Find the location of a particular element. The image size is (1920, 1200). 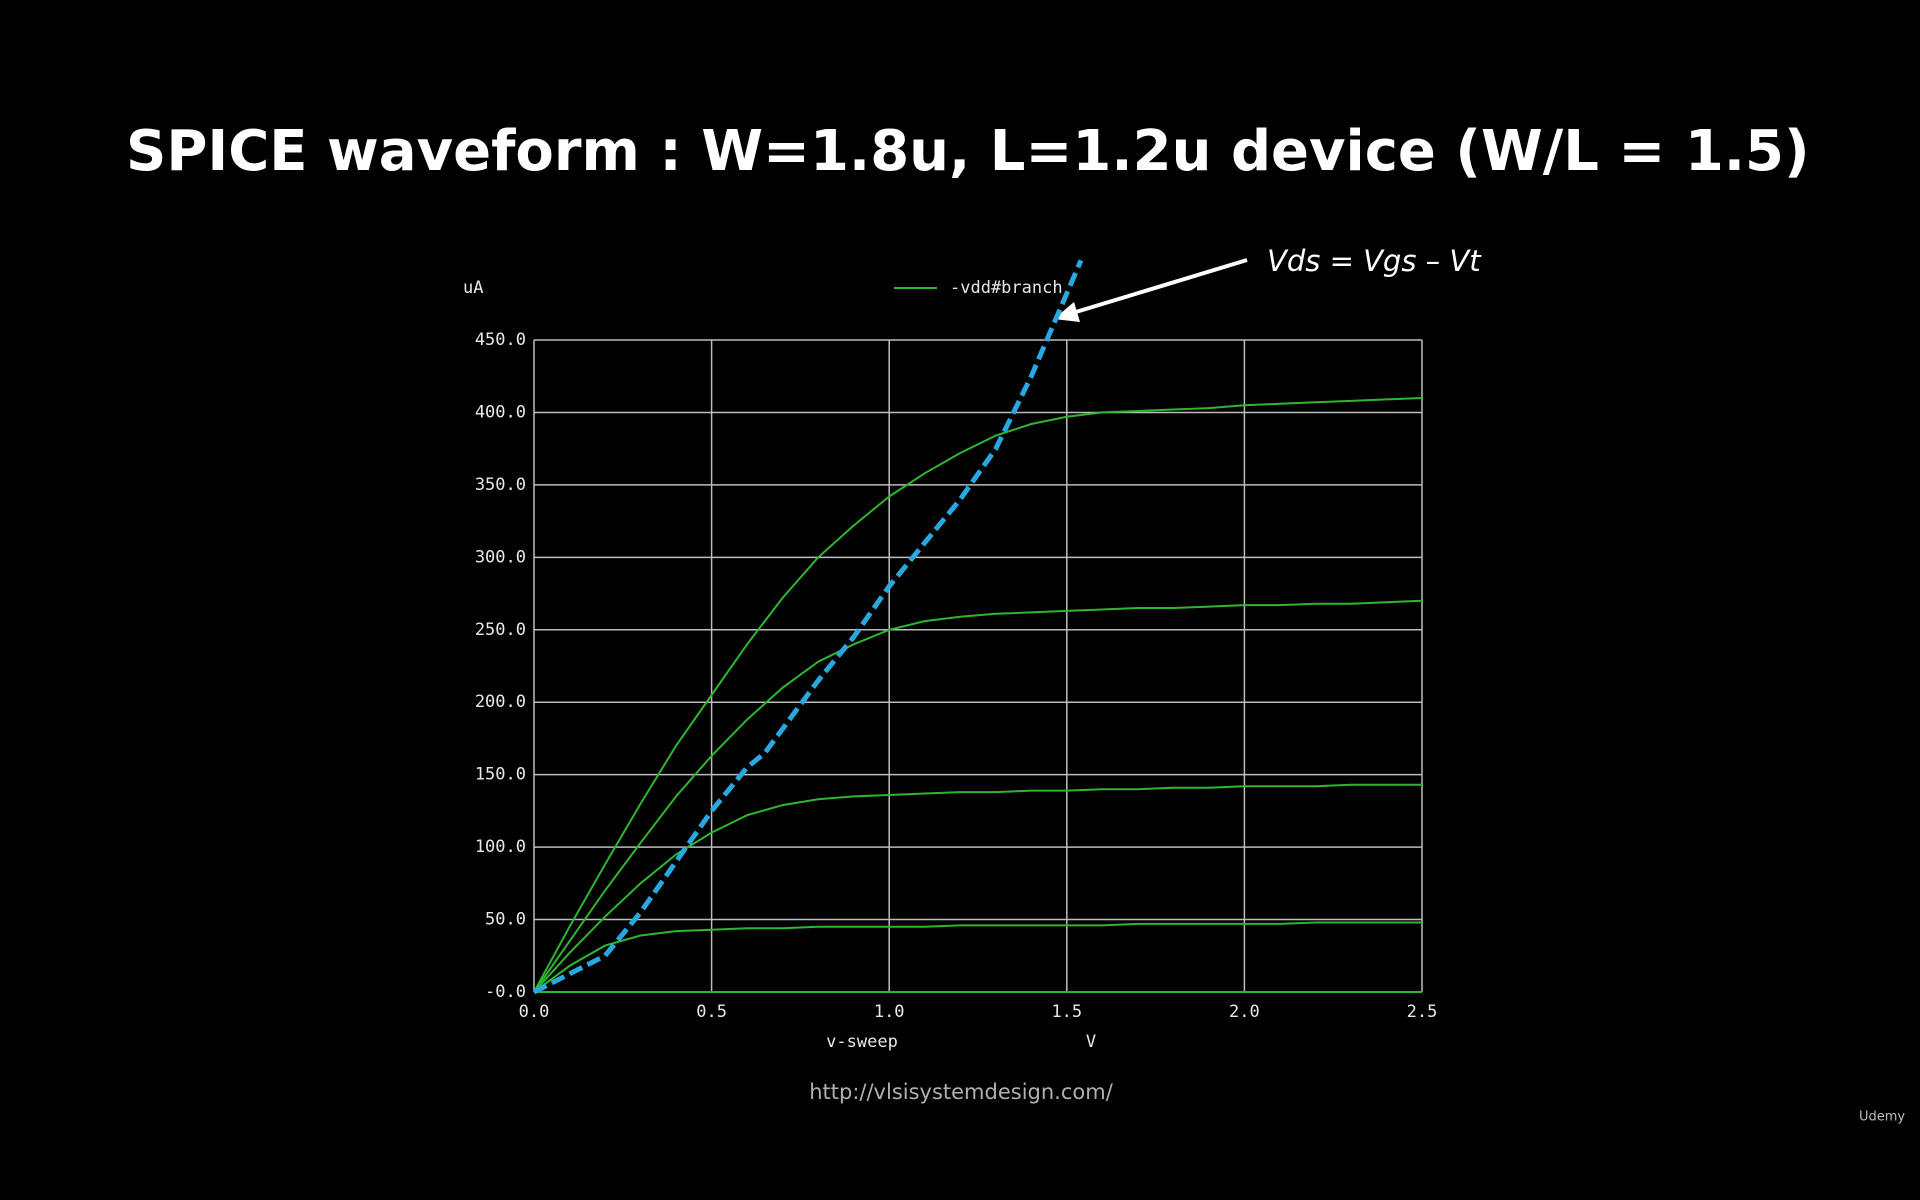

annotation: Vds = Vgs – Vt is located at coordinates (1374, 261).